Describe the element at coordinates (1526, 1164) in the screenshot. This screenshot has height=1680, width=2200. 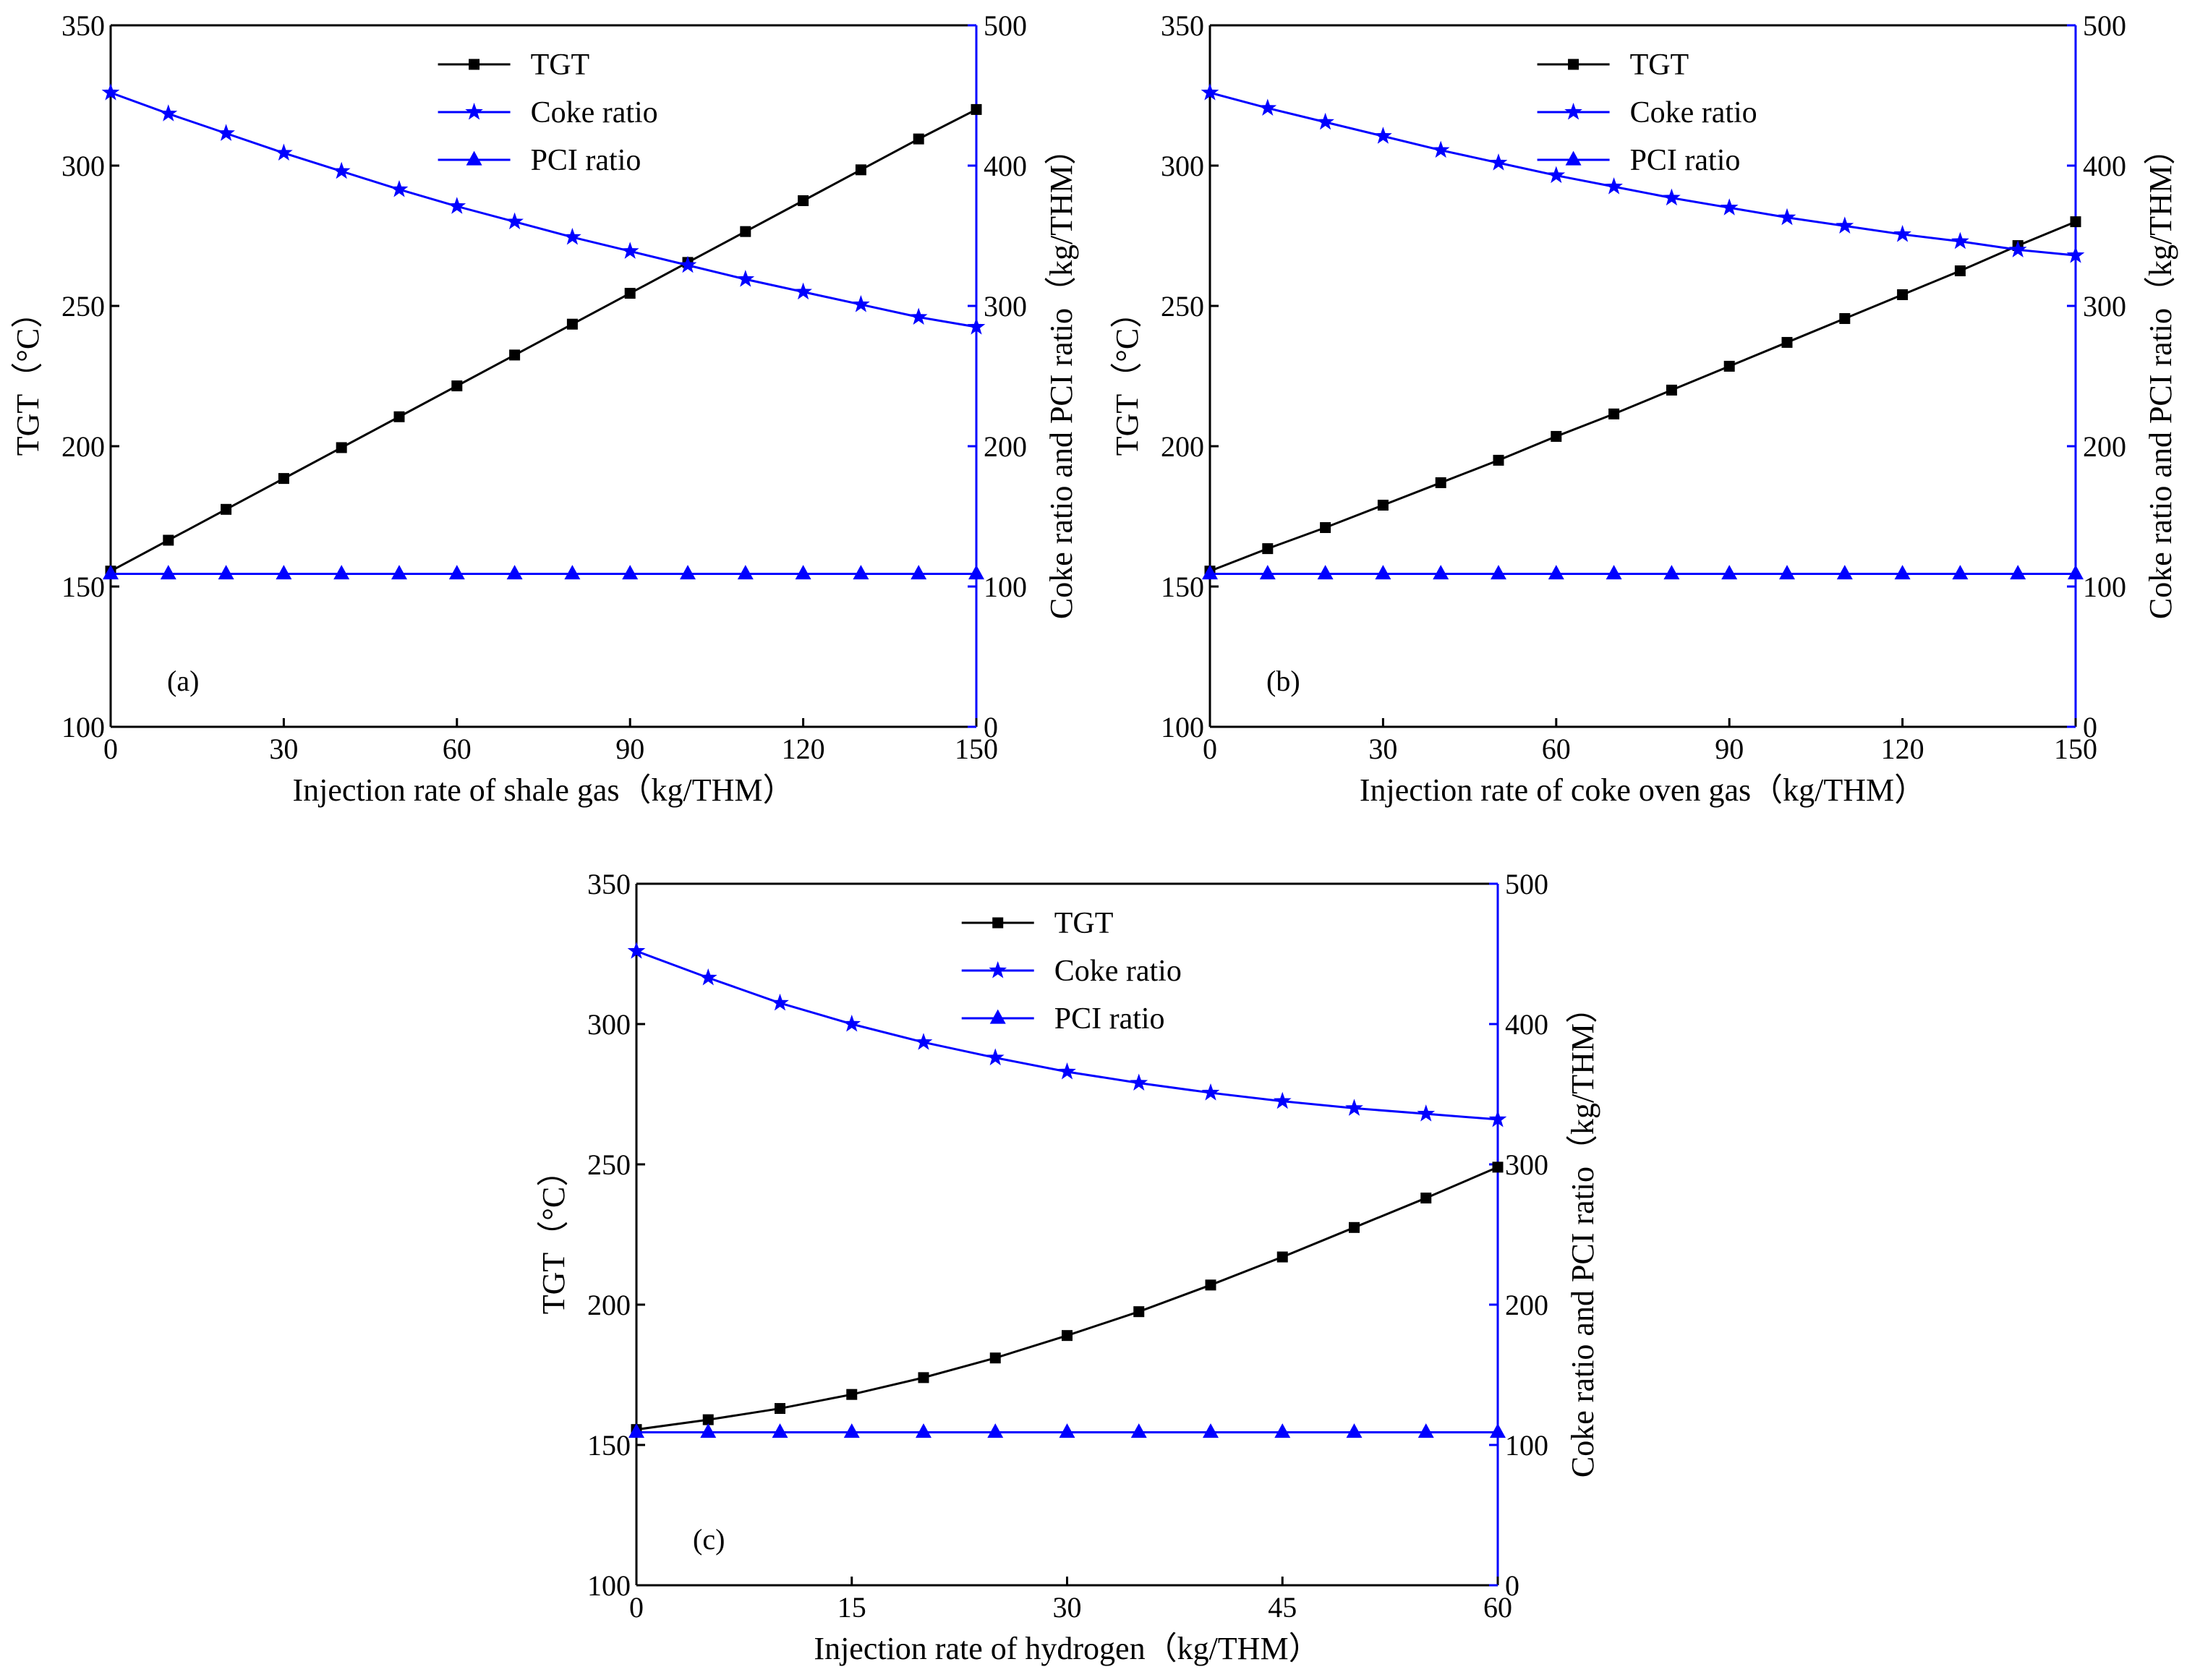
I see `y-right-tick-label: 300` at that location.